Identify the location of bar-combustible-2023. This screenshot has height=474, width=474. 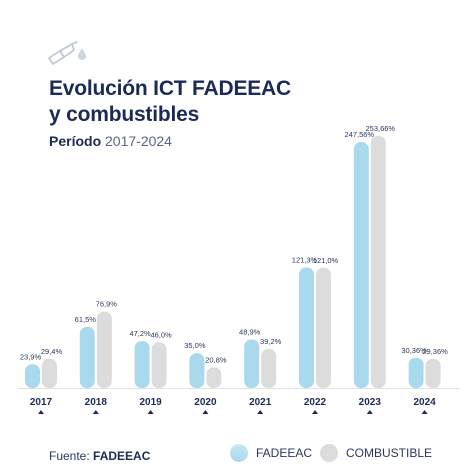
(378, 262).